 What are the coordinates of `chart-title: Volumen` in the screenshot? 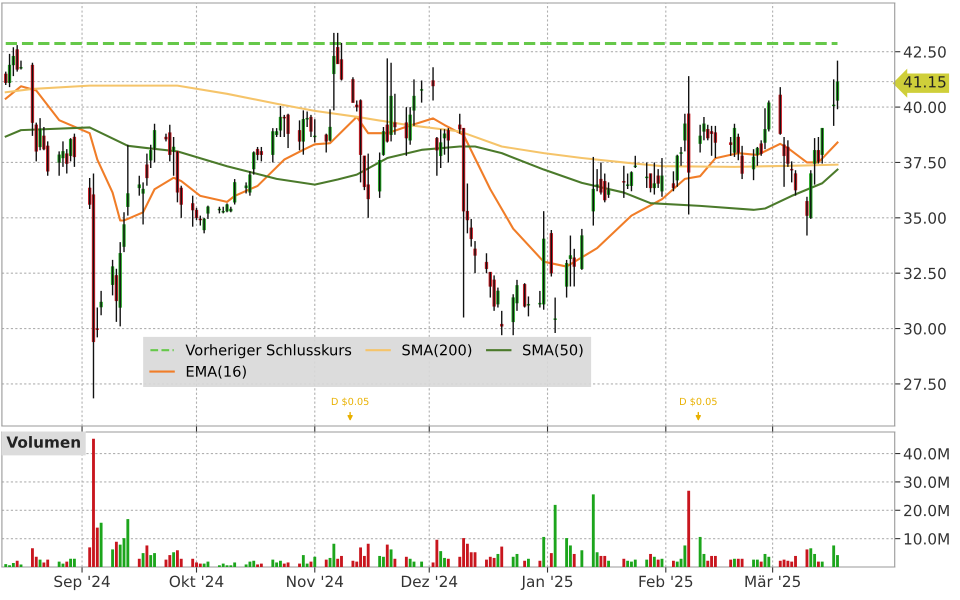 It's located at (43, 442).